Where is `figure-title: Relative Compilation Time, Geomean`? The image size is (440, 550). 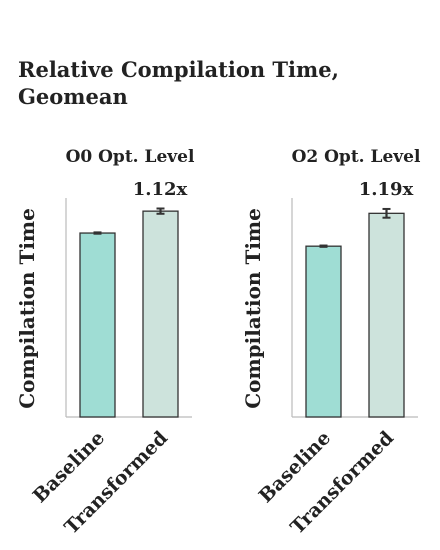 figure-title: Relative Compilation Time, Geomean is located at coordinates (178, 83).